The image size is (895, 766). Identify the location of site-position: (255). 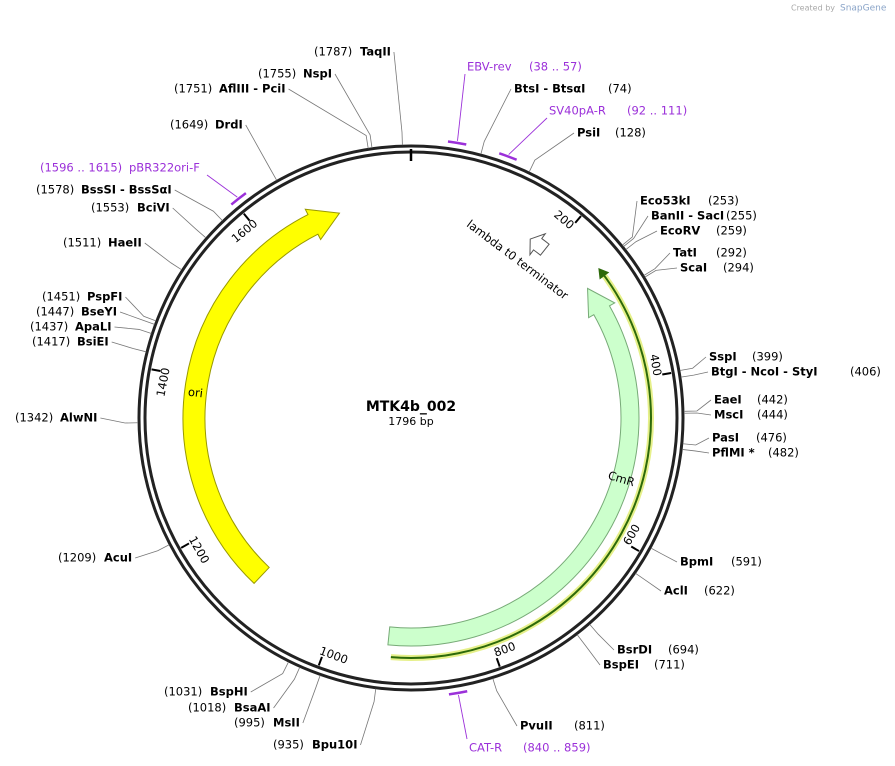
(741, 216).